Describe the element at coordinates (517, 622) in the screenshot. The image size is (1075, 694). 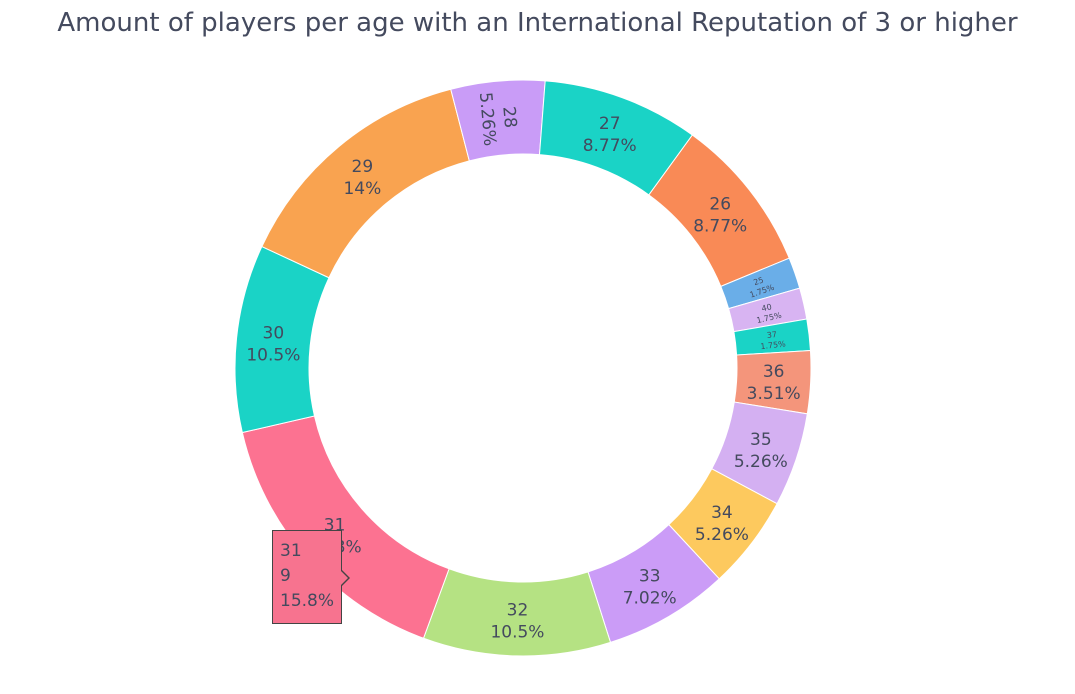
I see `slice-label-age-32: 32 10.5%` at that location.